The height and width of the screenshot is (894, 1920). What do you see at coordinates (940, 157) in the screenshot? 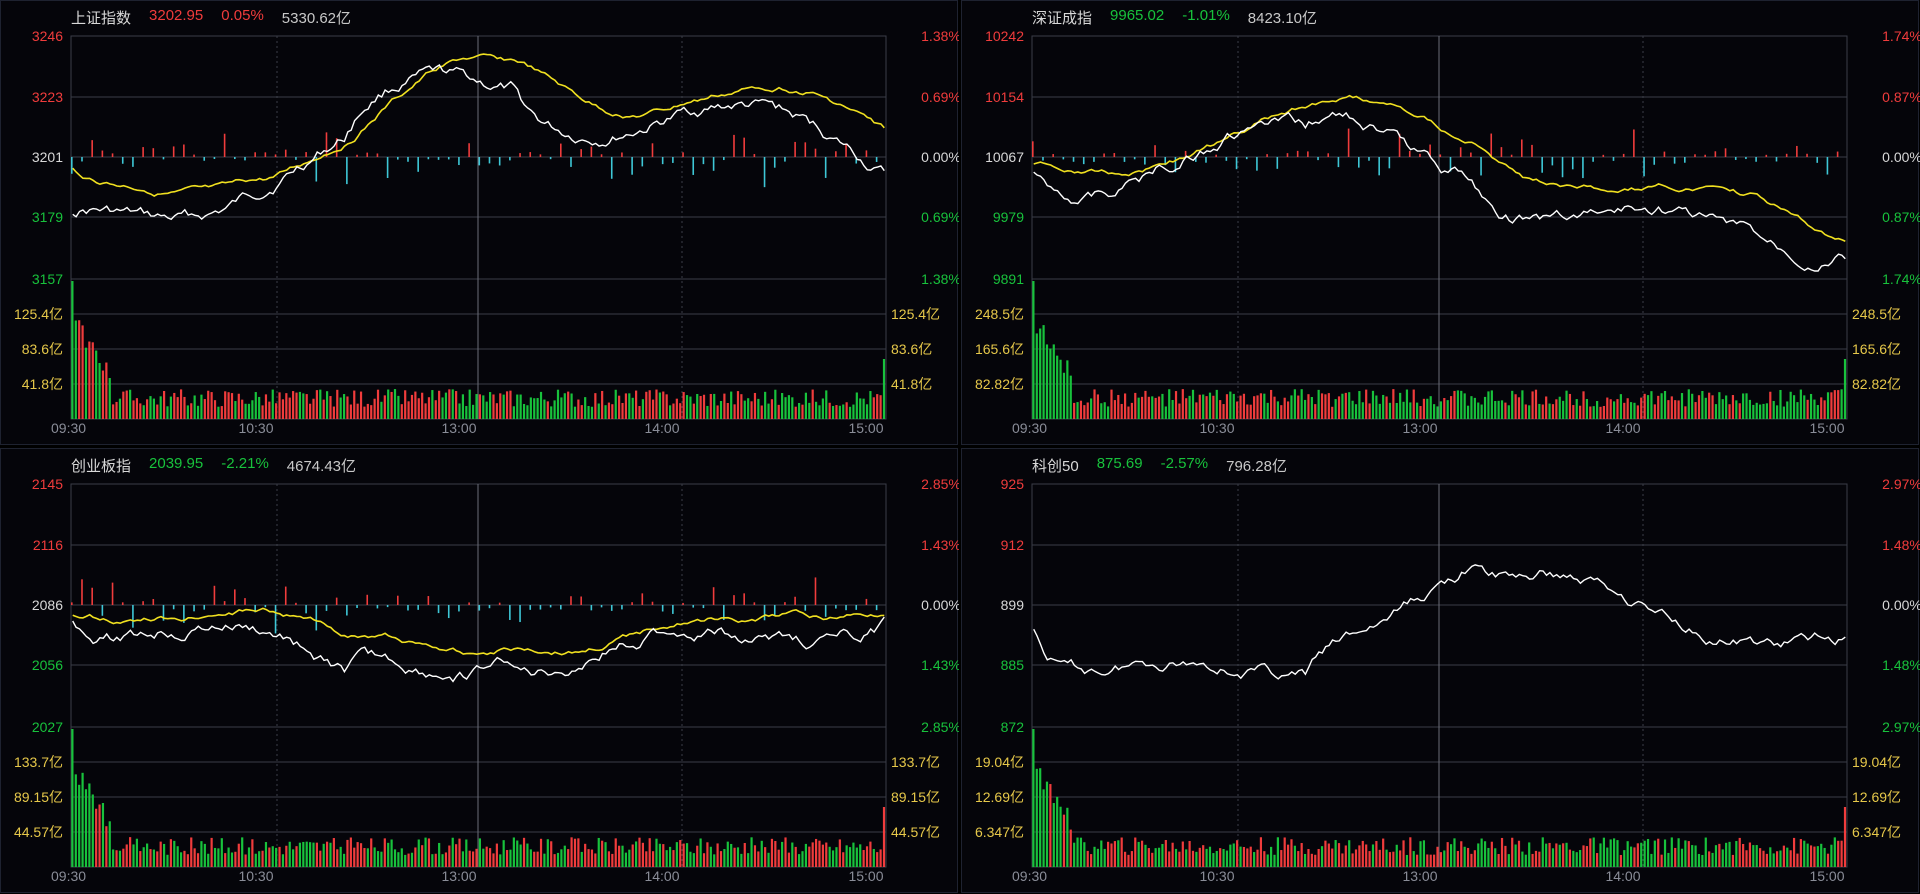
I see `pct-tick-label: 0.00%` at bounding box center [940, 157].